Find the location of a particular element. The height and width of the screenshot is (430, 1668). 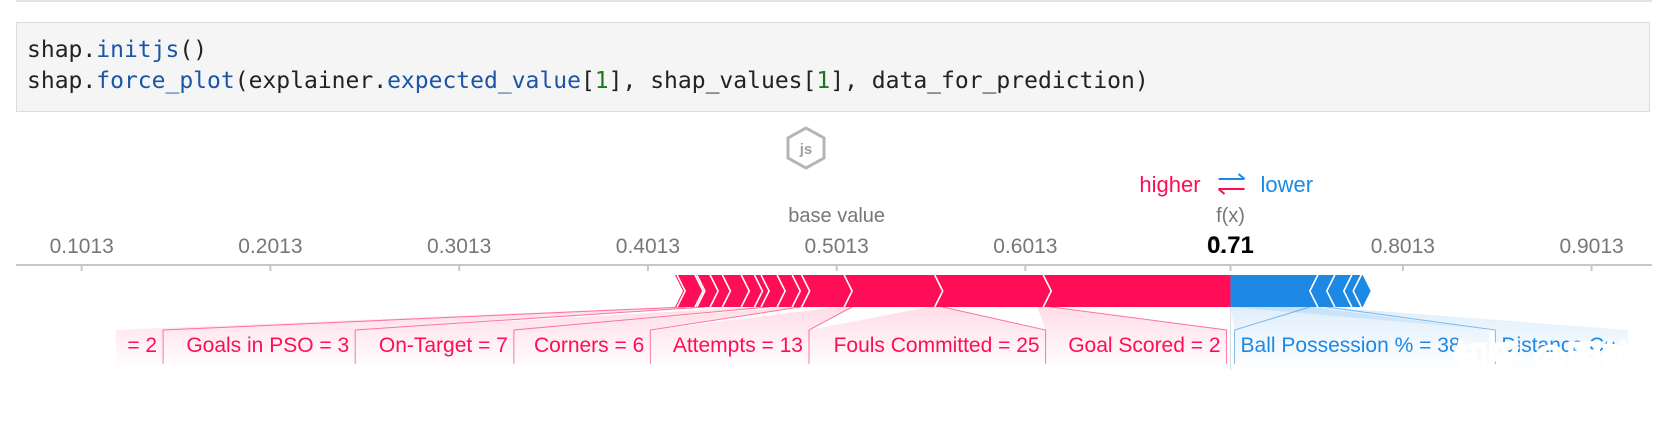

higher-feature-label: Attempts = 13 is located at coordinates (738, 345).